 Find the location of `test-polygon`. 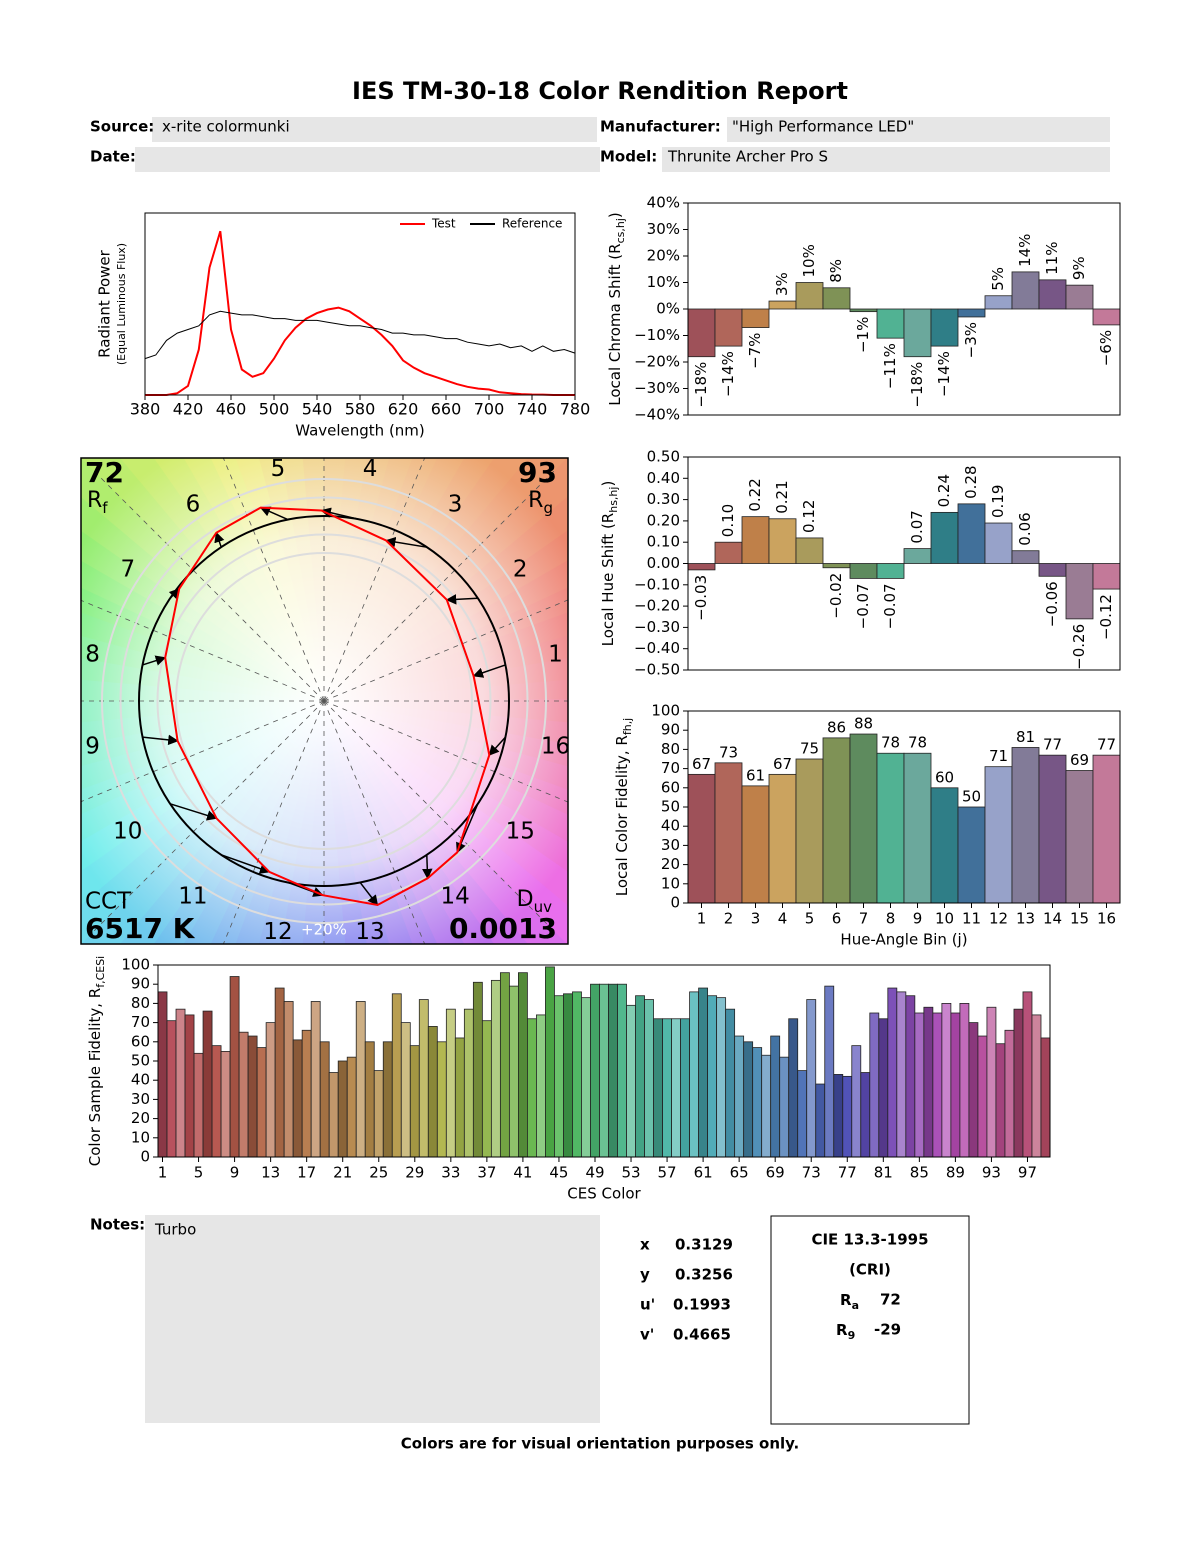

test-polygon is located at coordinates (327, 706).